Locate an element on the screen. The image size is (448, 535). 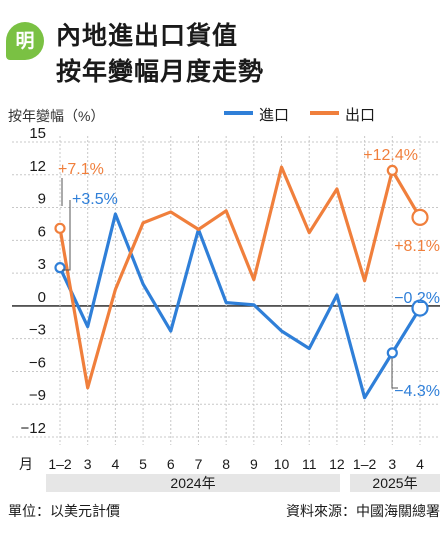
y-tick-label: 9 is located at coordinates (42, 199).